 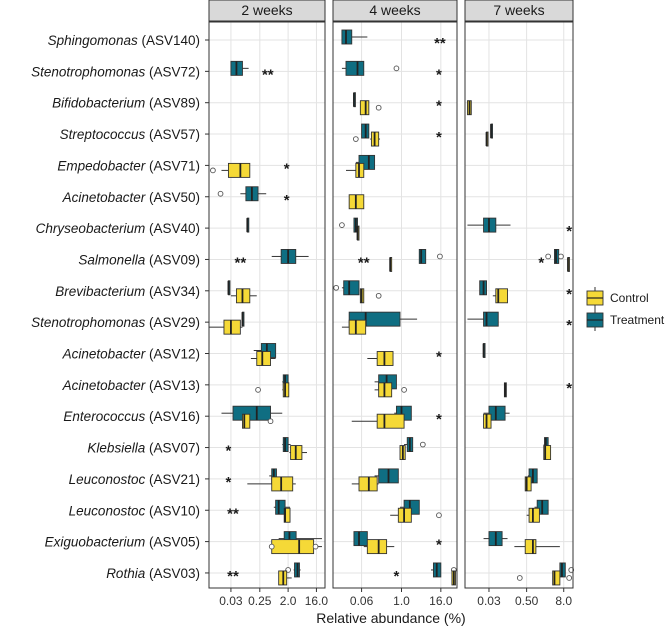 What do you see at coordinates (91, 228) in the screenshot?
I see `taxon-genus: Chryseobacterium` at bounding box center [91, 228].